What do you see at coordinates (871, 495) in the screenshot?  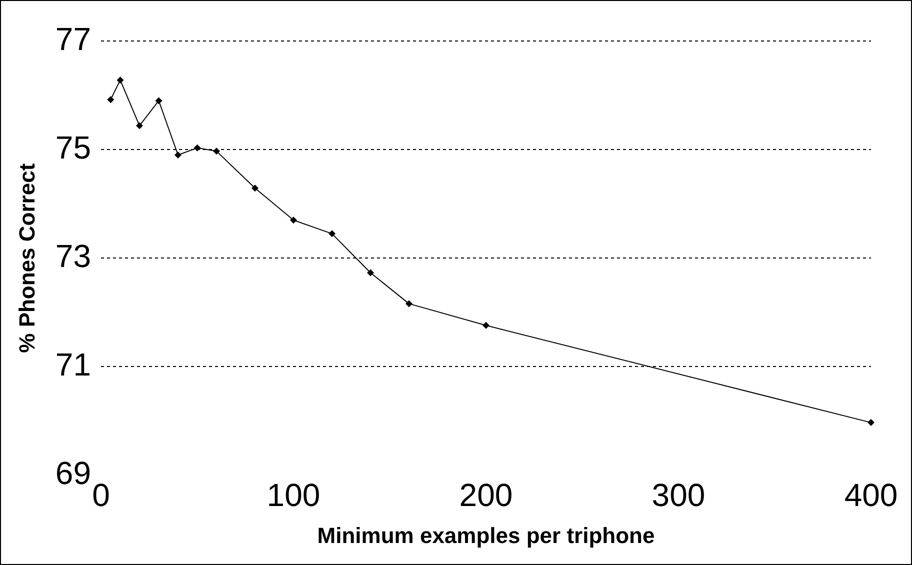 I see `x-tick-label: 400` at bounding box center [871, 495].